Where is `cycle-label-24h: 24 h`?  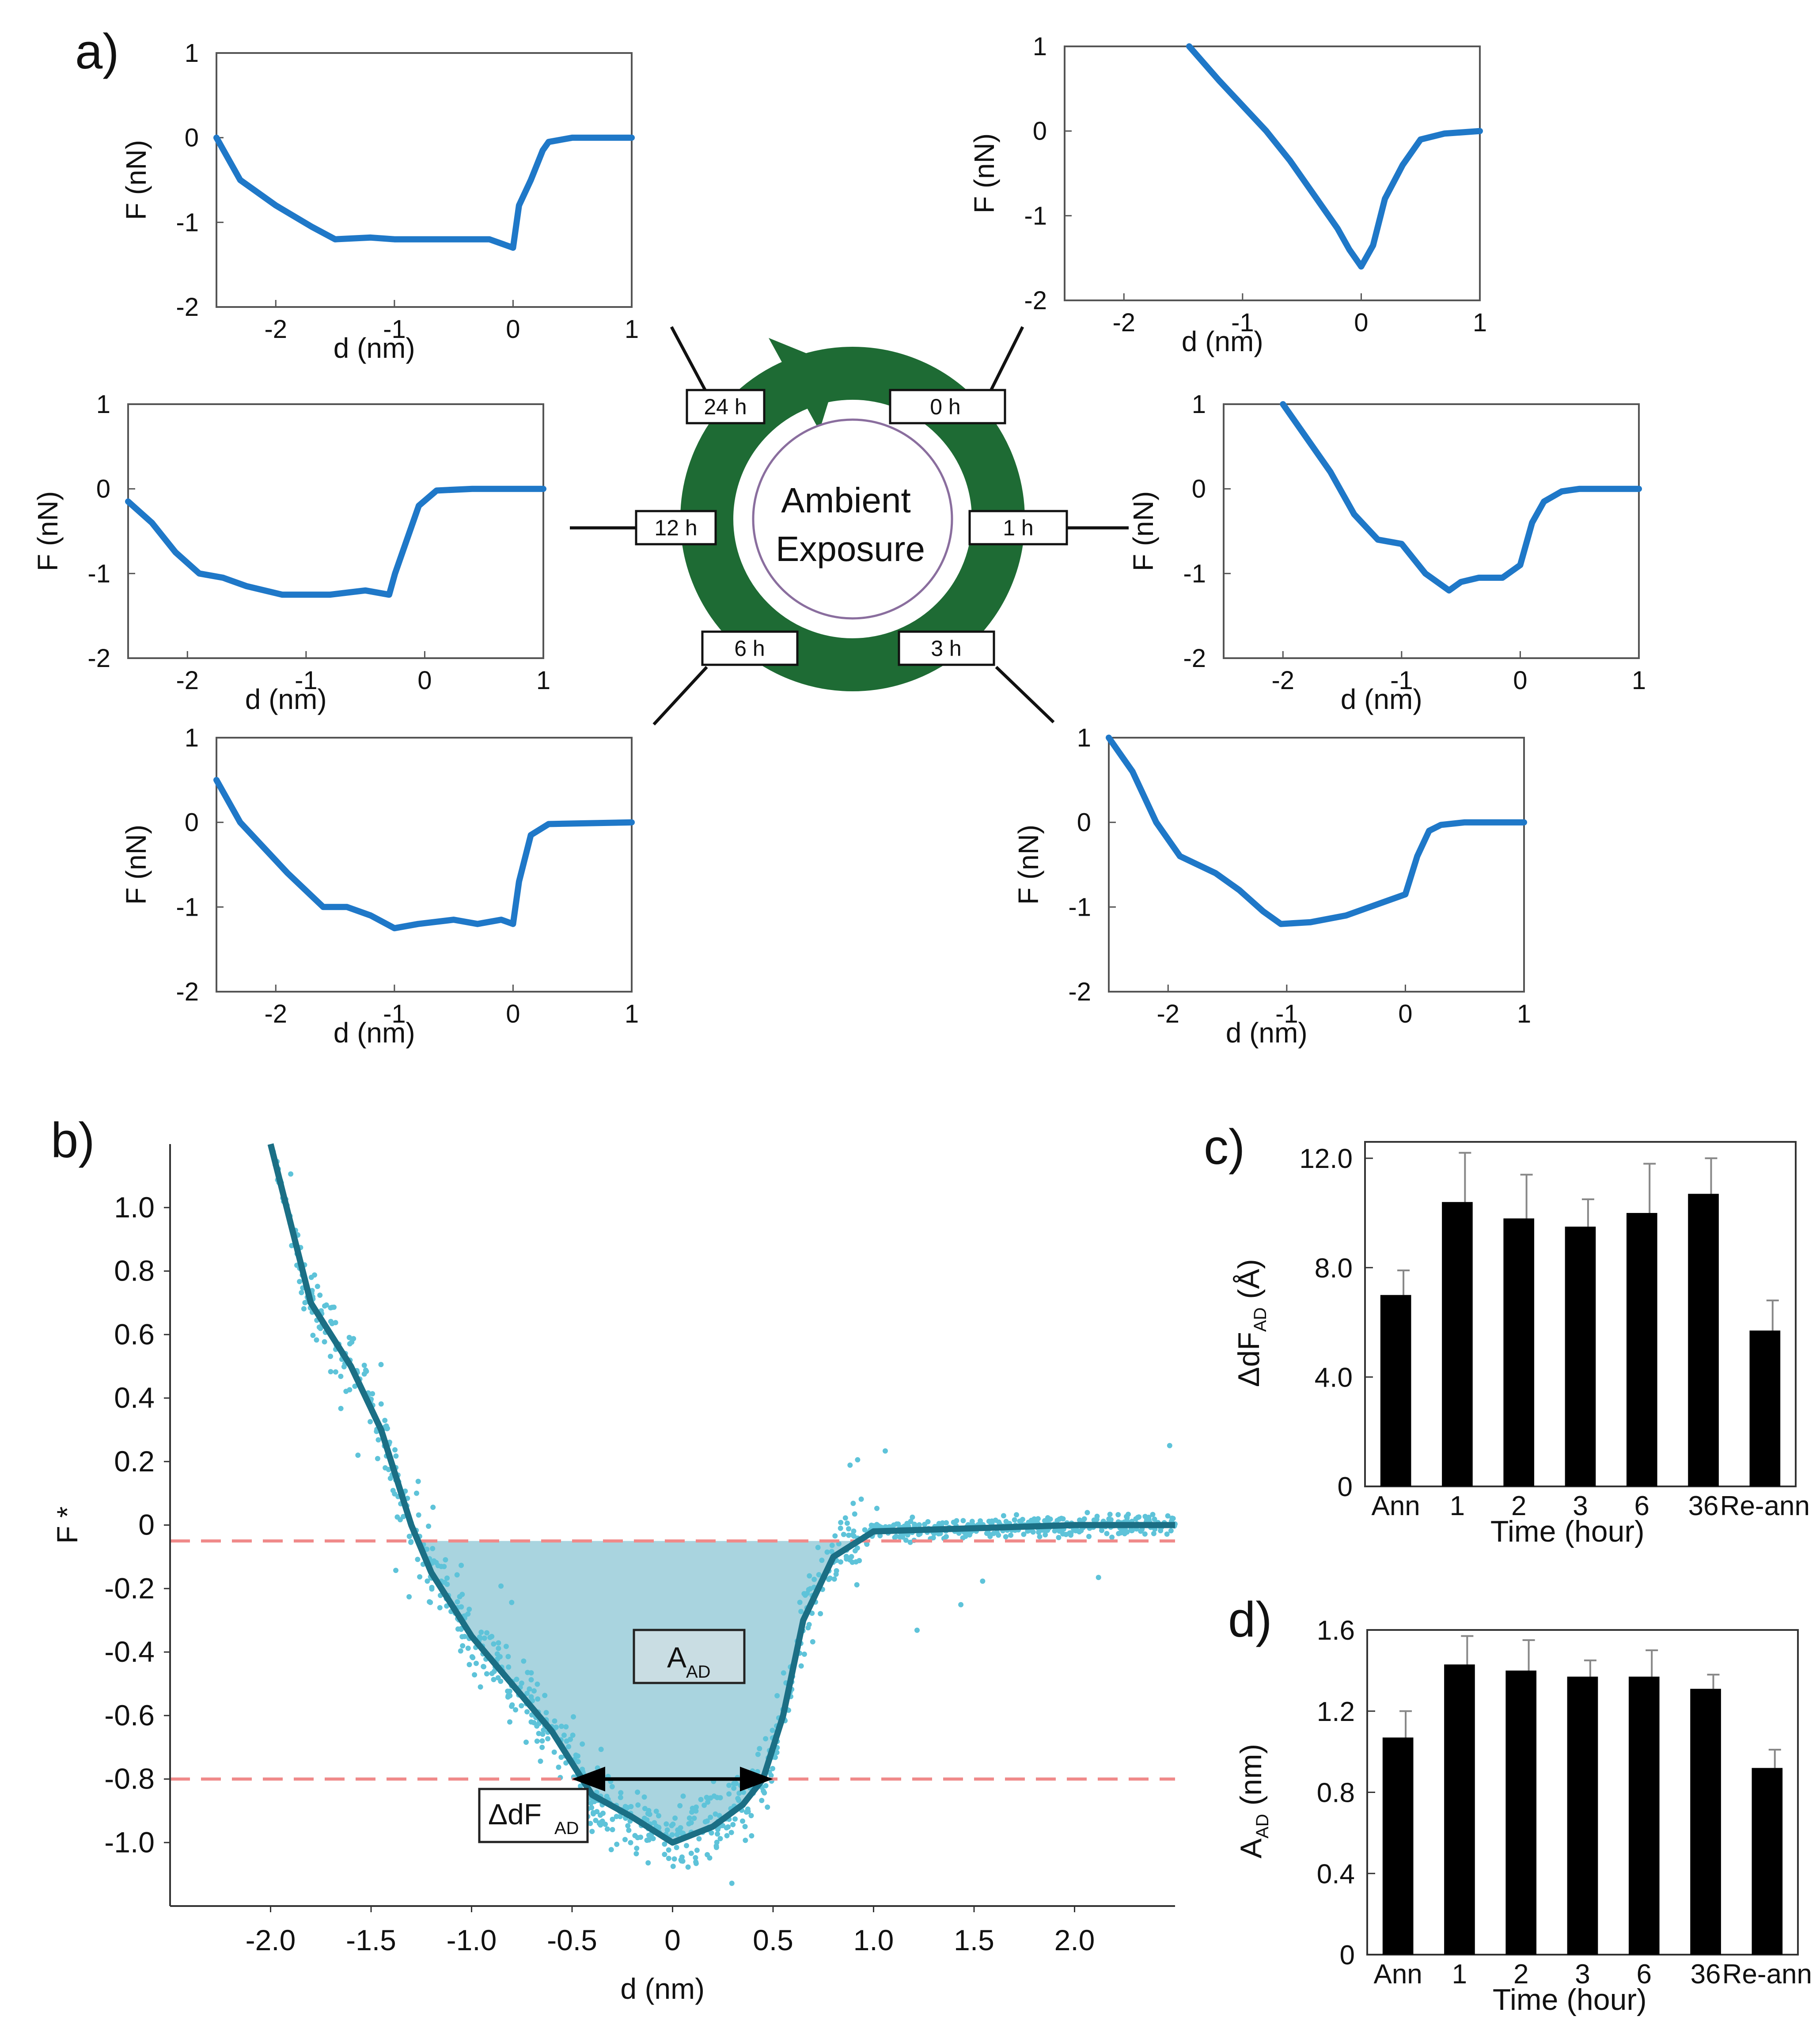 cycle-label-24h: 24 h is located at coordinates (726, 406).